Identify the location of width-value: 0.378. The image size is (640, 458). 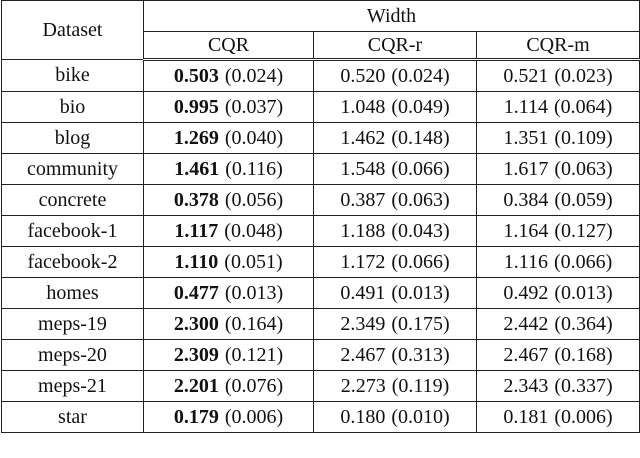
(196, 199).